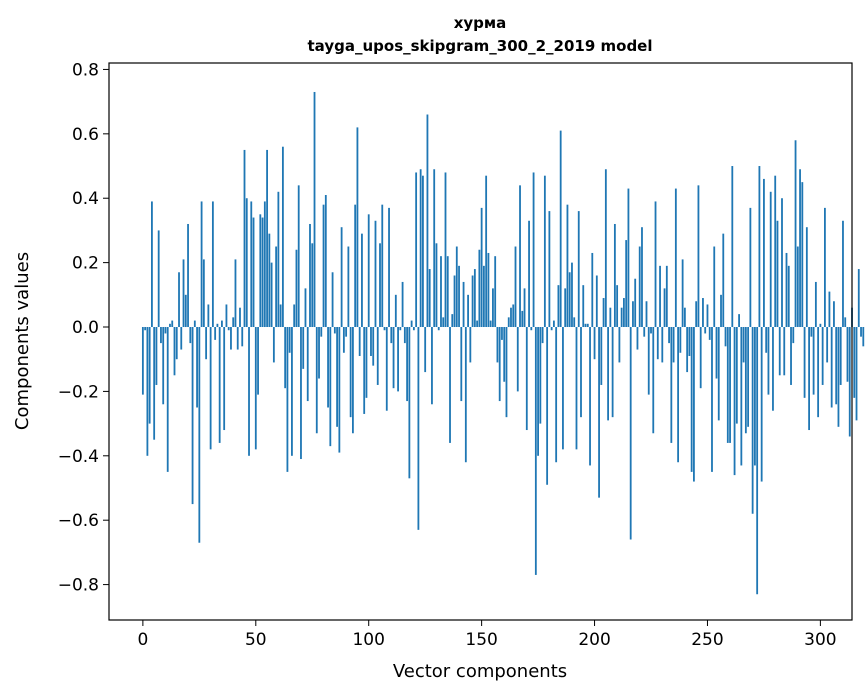 This screenshot has width=867, height=696. What do you see at coordinates (85, 264) in the screenshot?
I see `y-tick-label: 0.2` at bounding box center [85, 264].